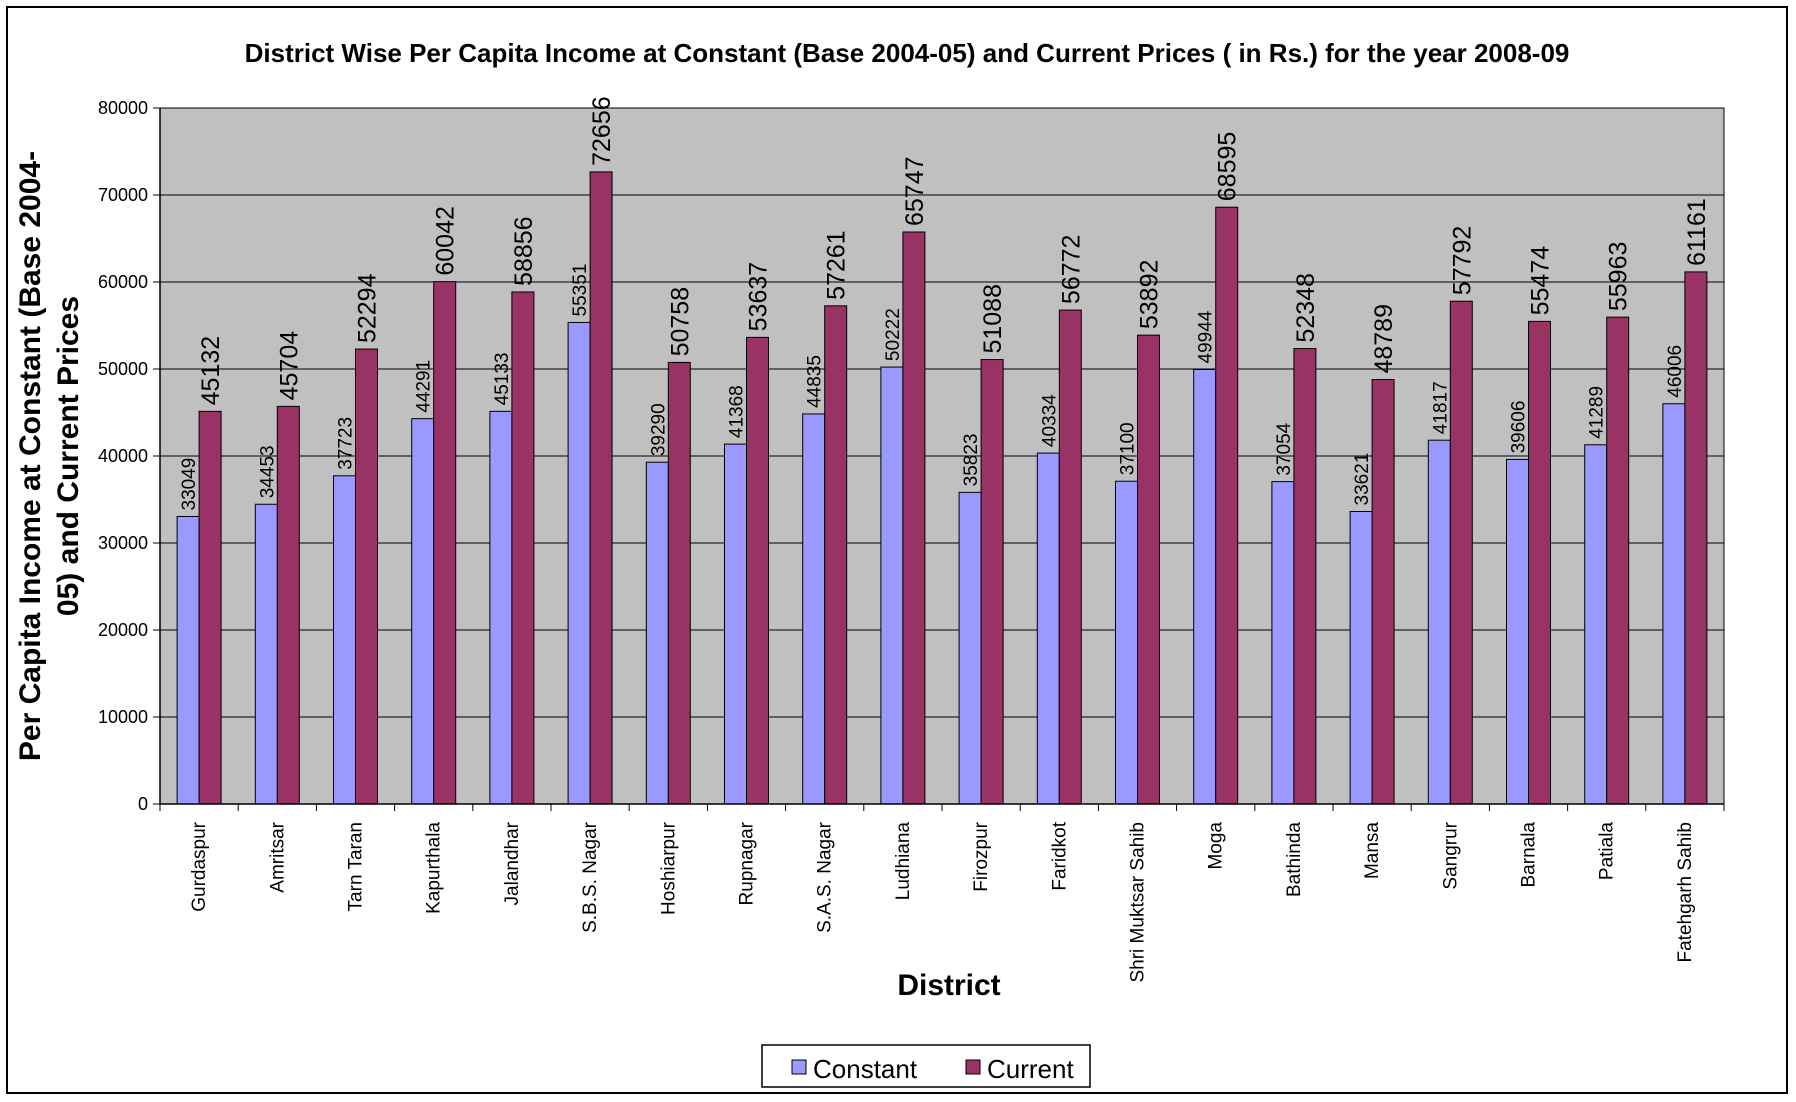  I want to click on data-label-constant: 37723, so click(346, 443).